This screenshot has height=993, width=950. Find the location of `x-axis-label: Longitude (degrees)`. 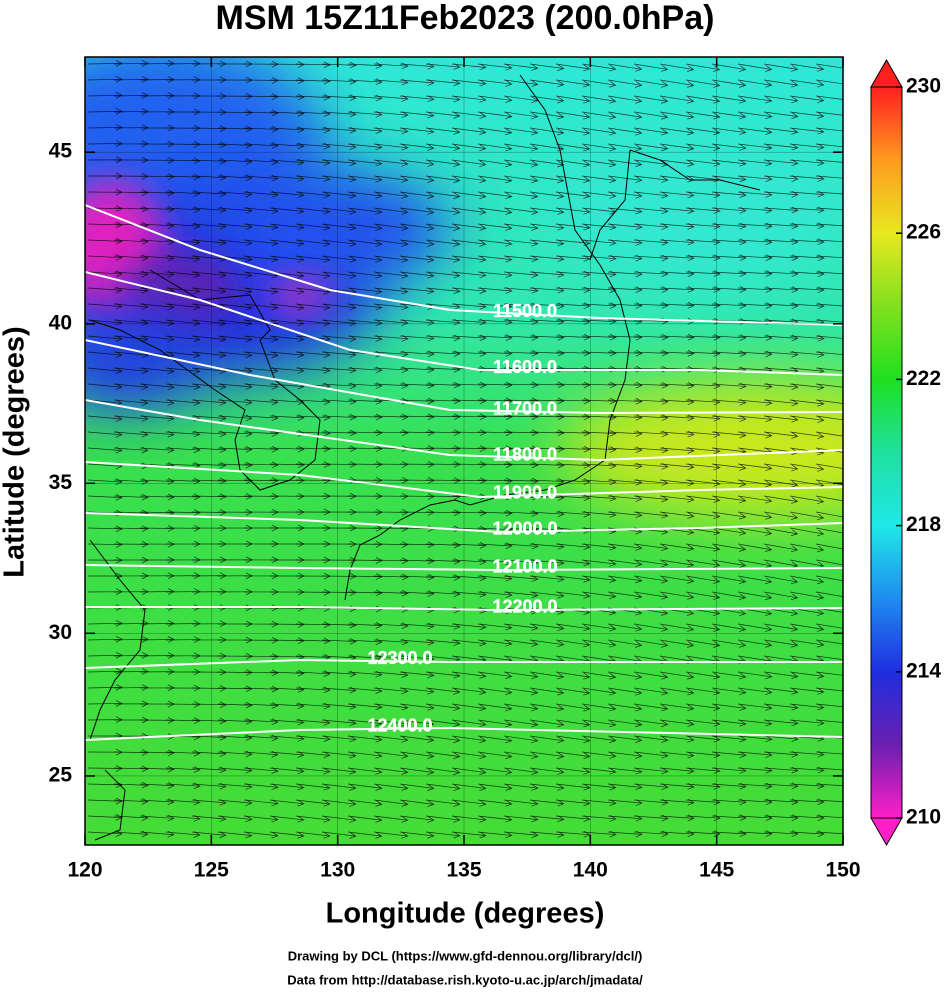

x-axis-label: Longitude (degrees) is located at coordinates (465, 914).